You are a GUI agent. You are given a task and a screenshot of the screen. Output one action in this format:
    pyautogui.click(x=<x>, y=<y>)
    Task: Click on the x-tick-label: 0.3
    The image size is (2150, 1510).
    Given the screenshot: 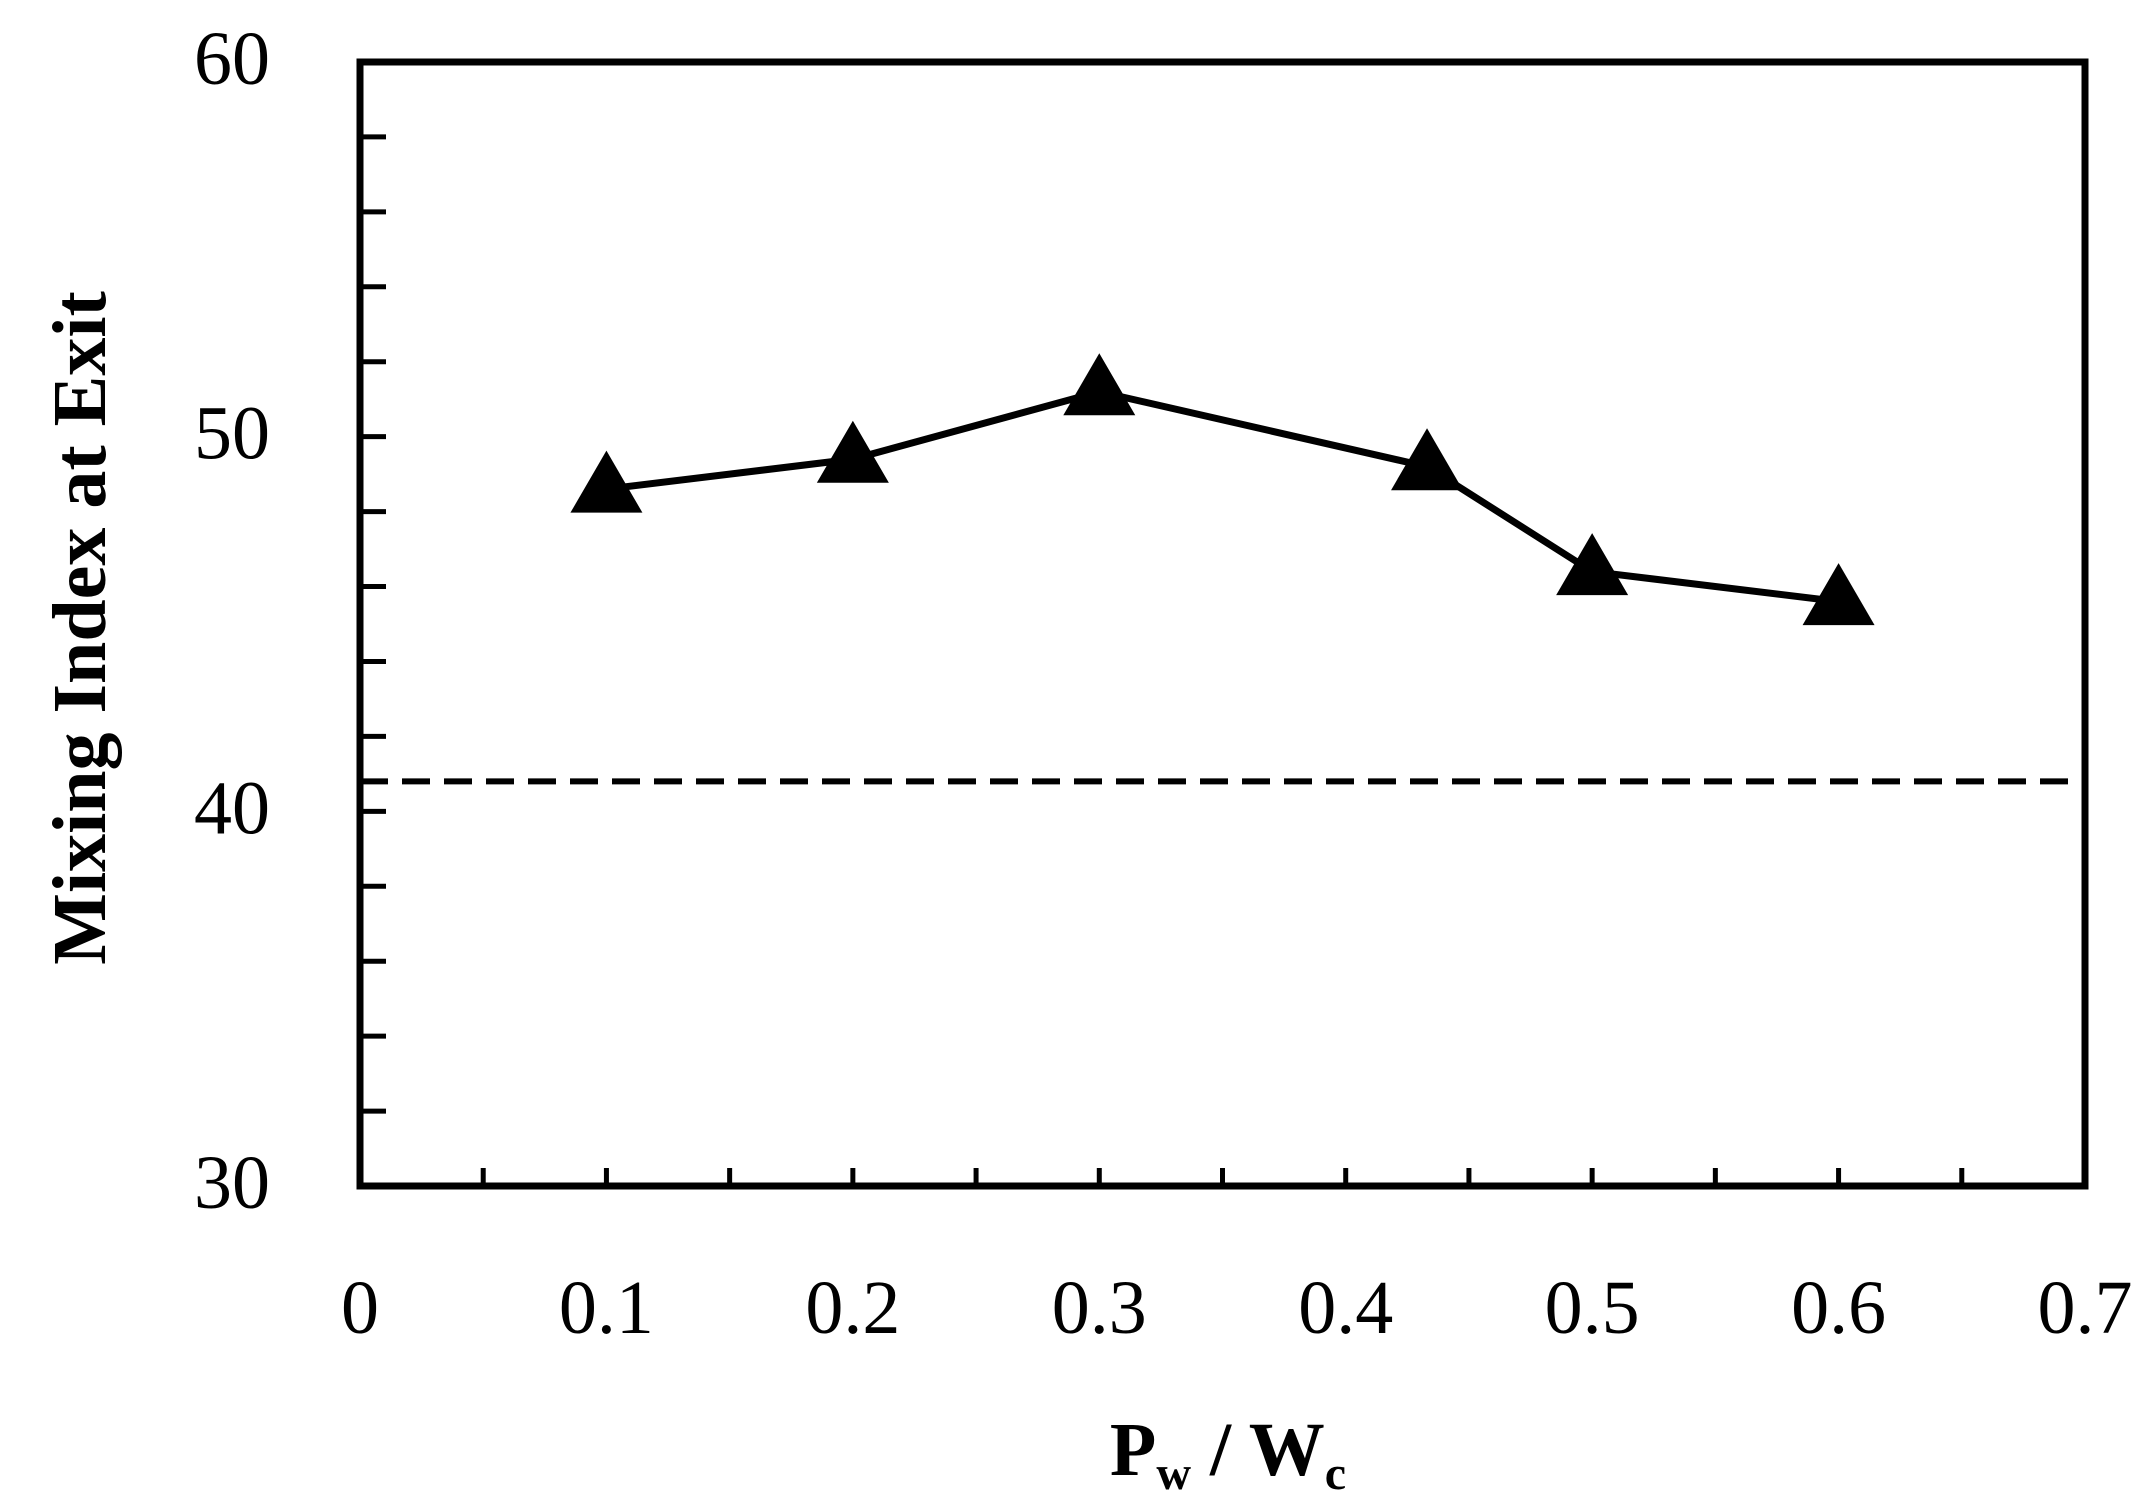 What is the action you would take?
    pyautogui.click(x=1099, y=1308)
    